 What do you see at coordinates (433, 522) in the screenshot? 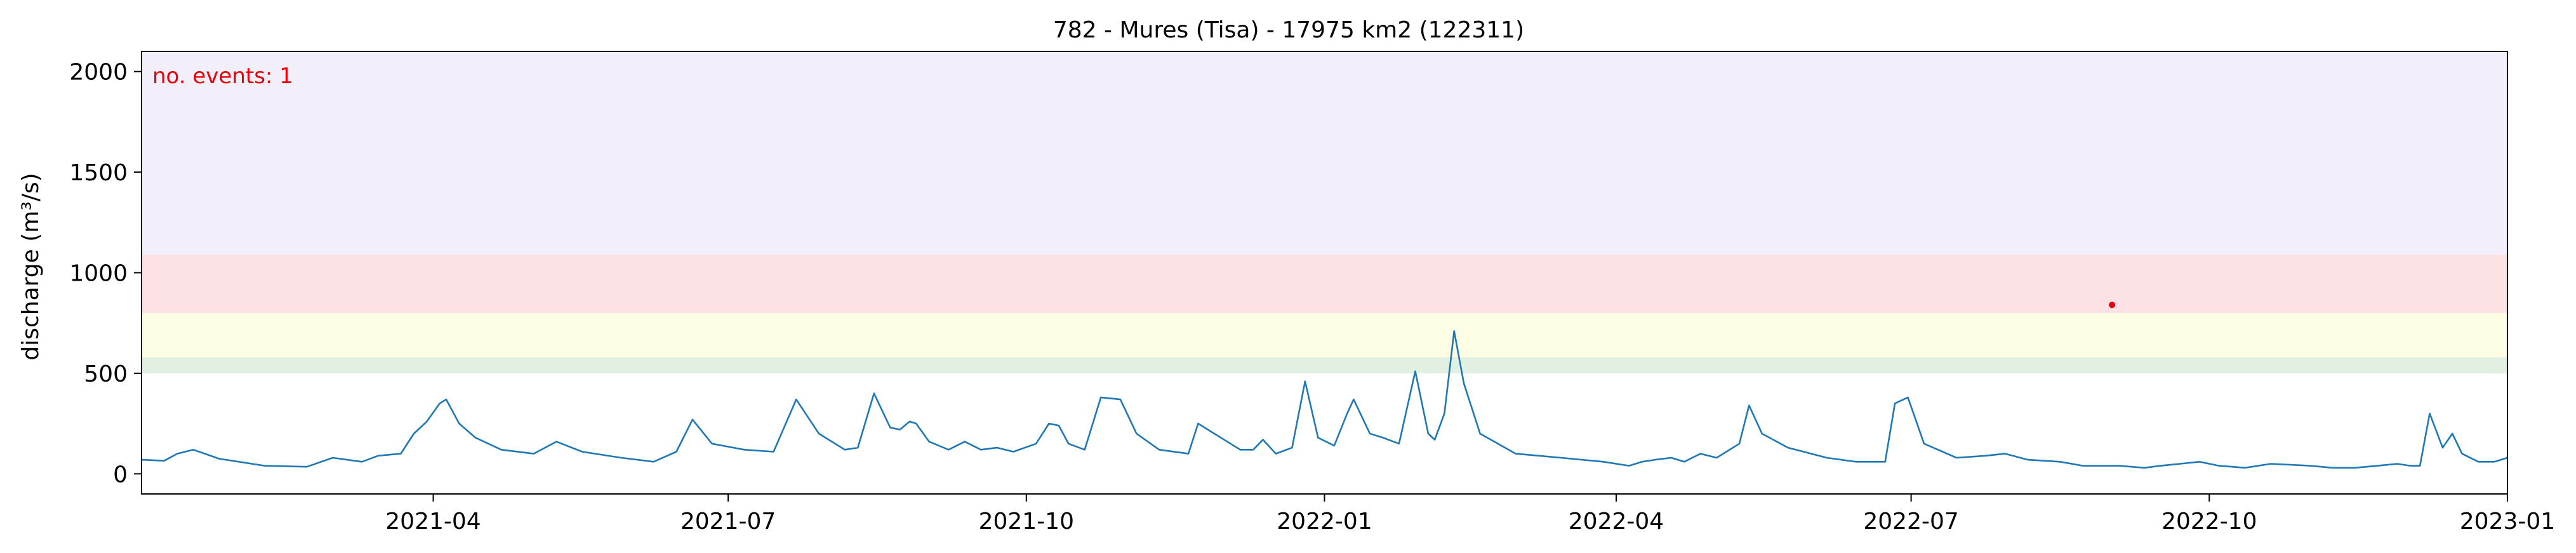
I see `x-tick-label-0: 2021-04` at bounding box center [433, 522].